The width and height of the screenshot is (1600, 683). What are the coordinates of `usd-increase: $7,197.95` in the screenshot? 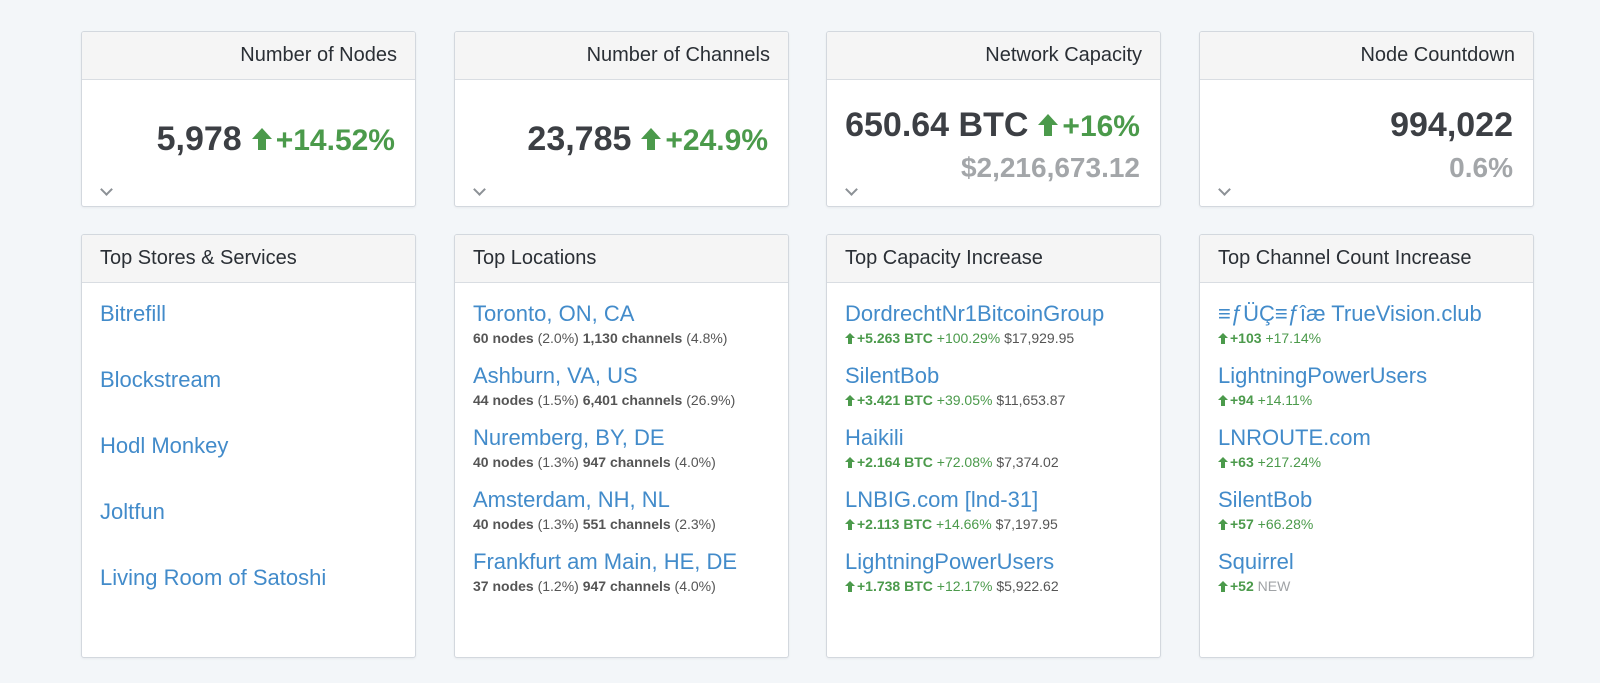 It's located at (1026, 524).